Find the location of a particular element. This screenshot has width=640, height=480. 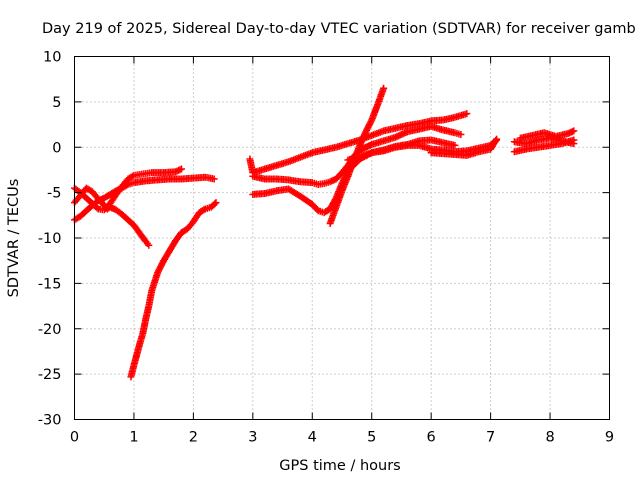

x-axis-label: GPS time / hours is located at coordinates (339, 466).